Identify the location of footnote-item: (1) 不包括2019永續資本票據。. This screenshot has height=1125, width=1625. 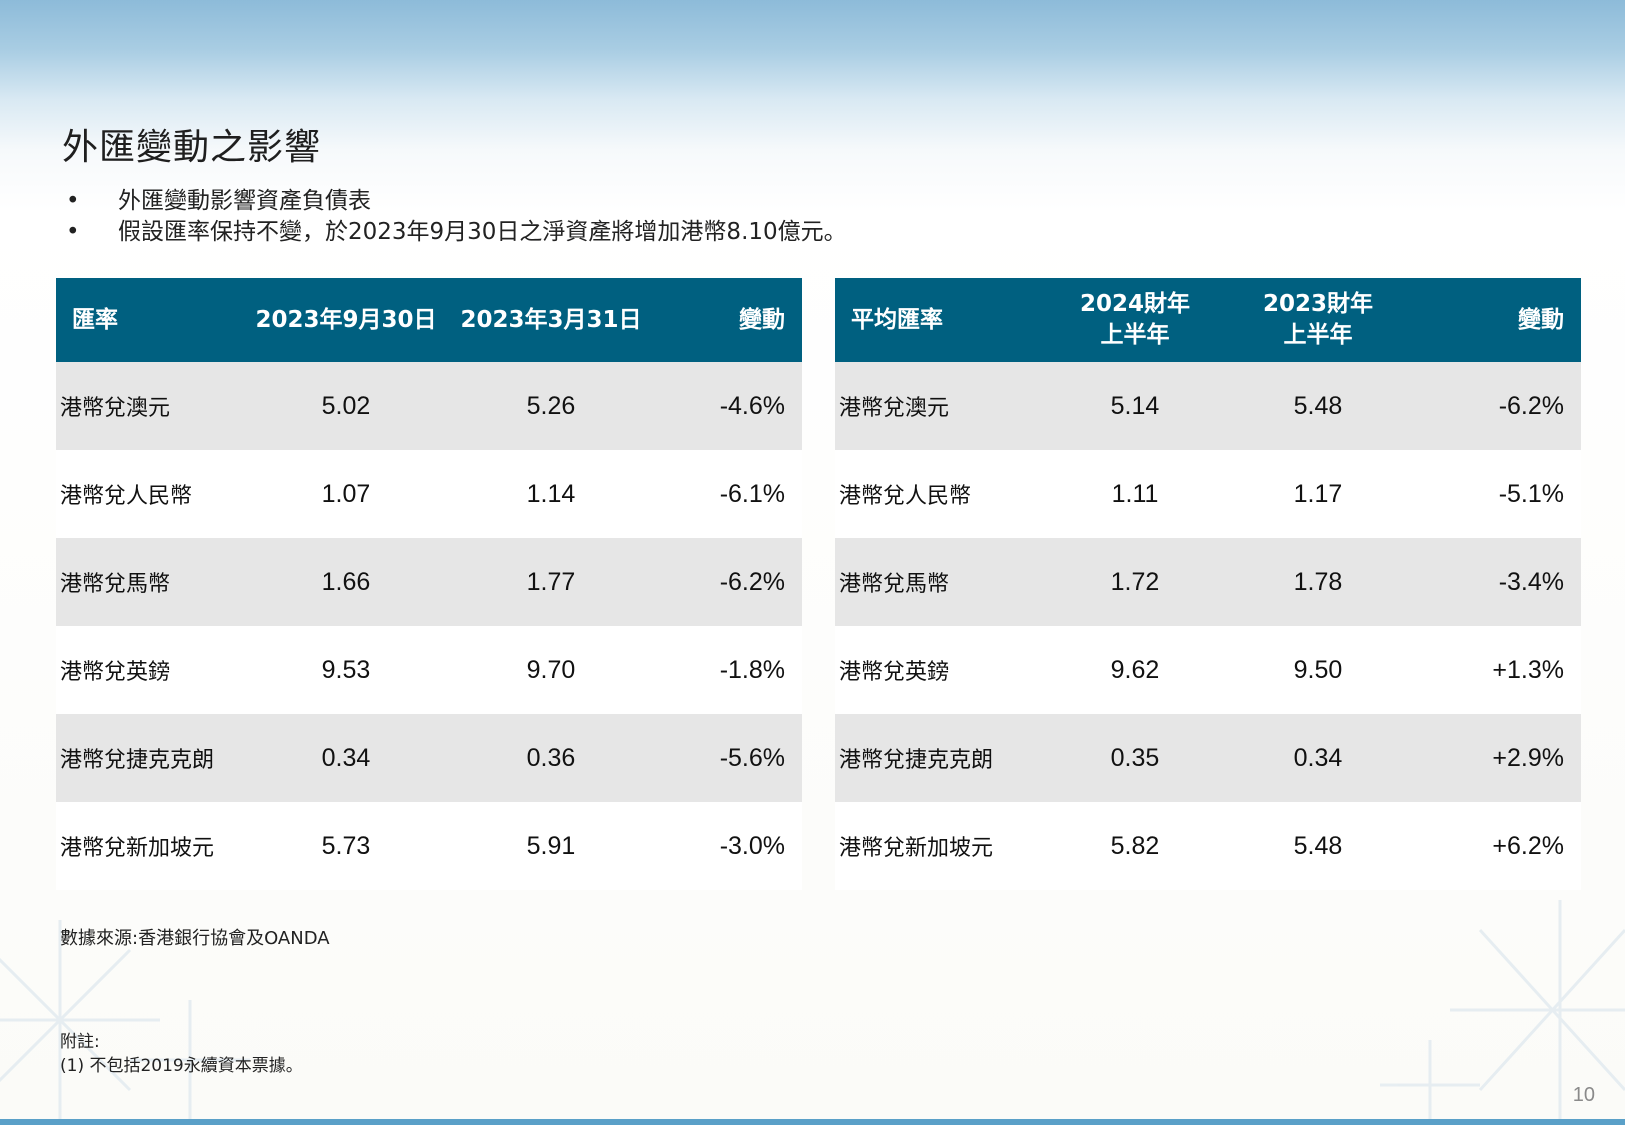
(181, 1066).